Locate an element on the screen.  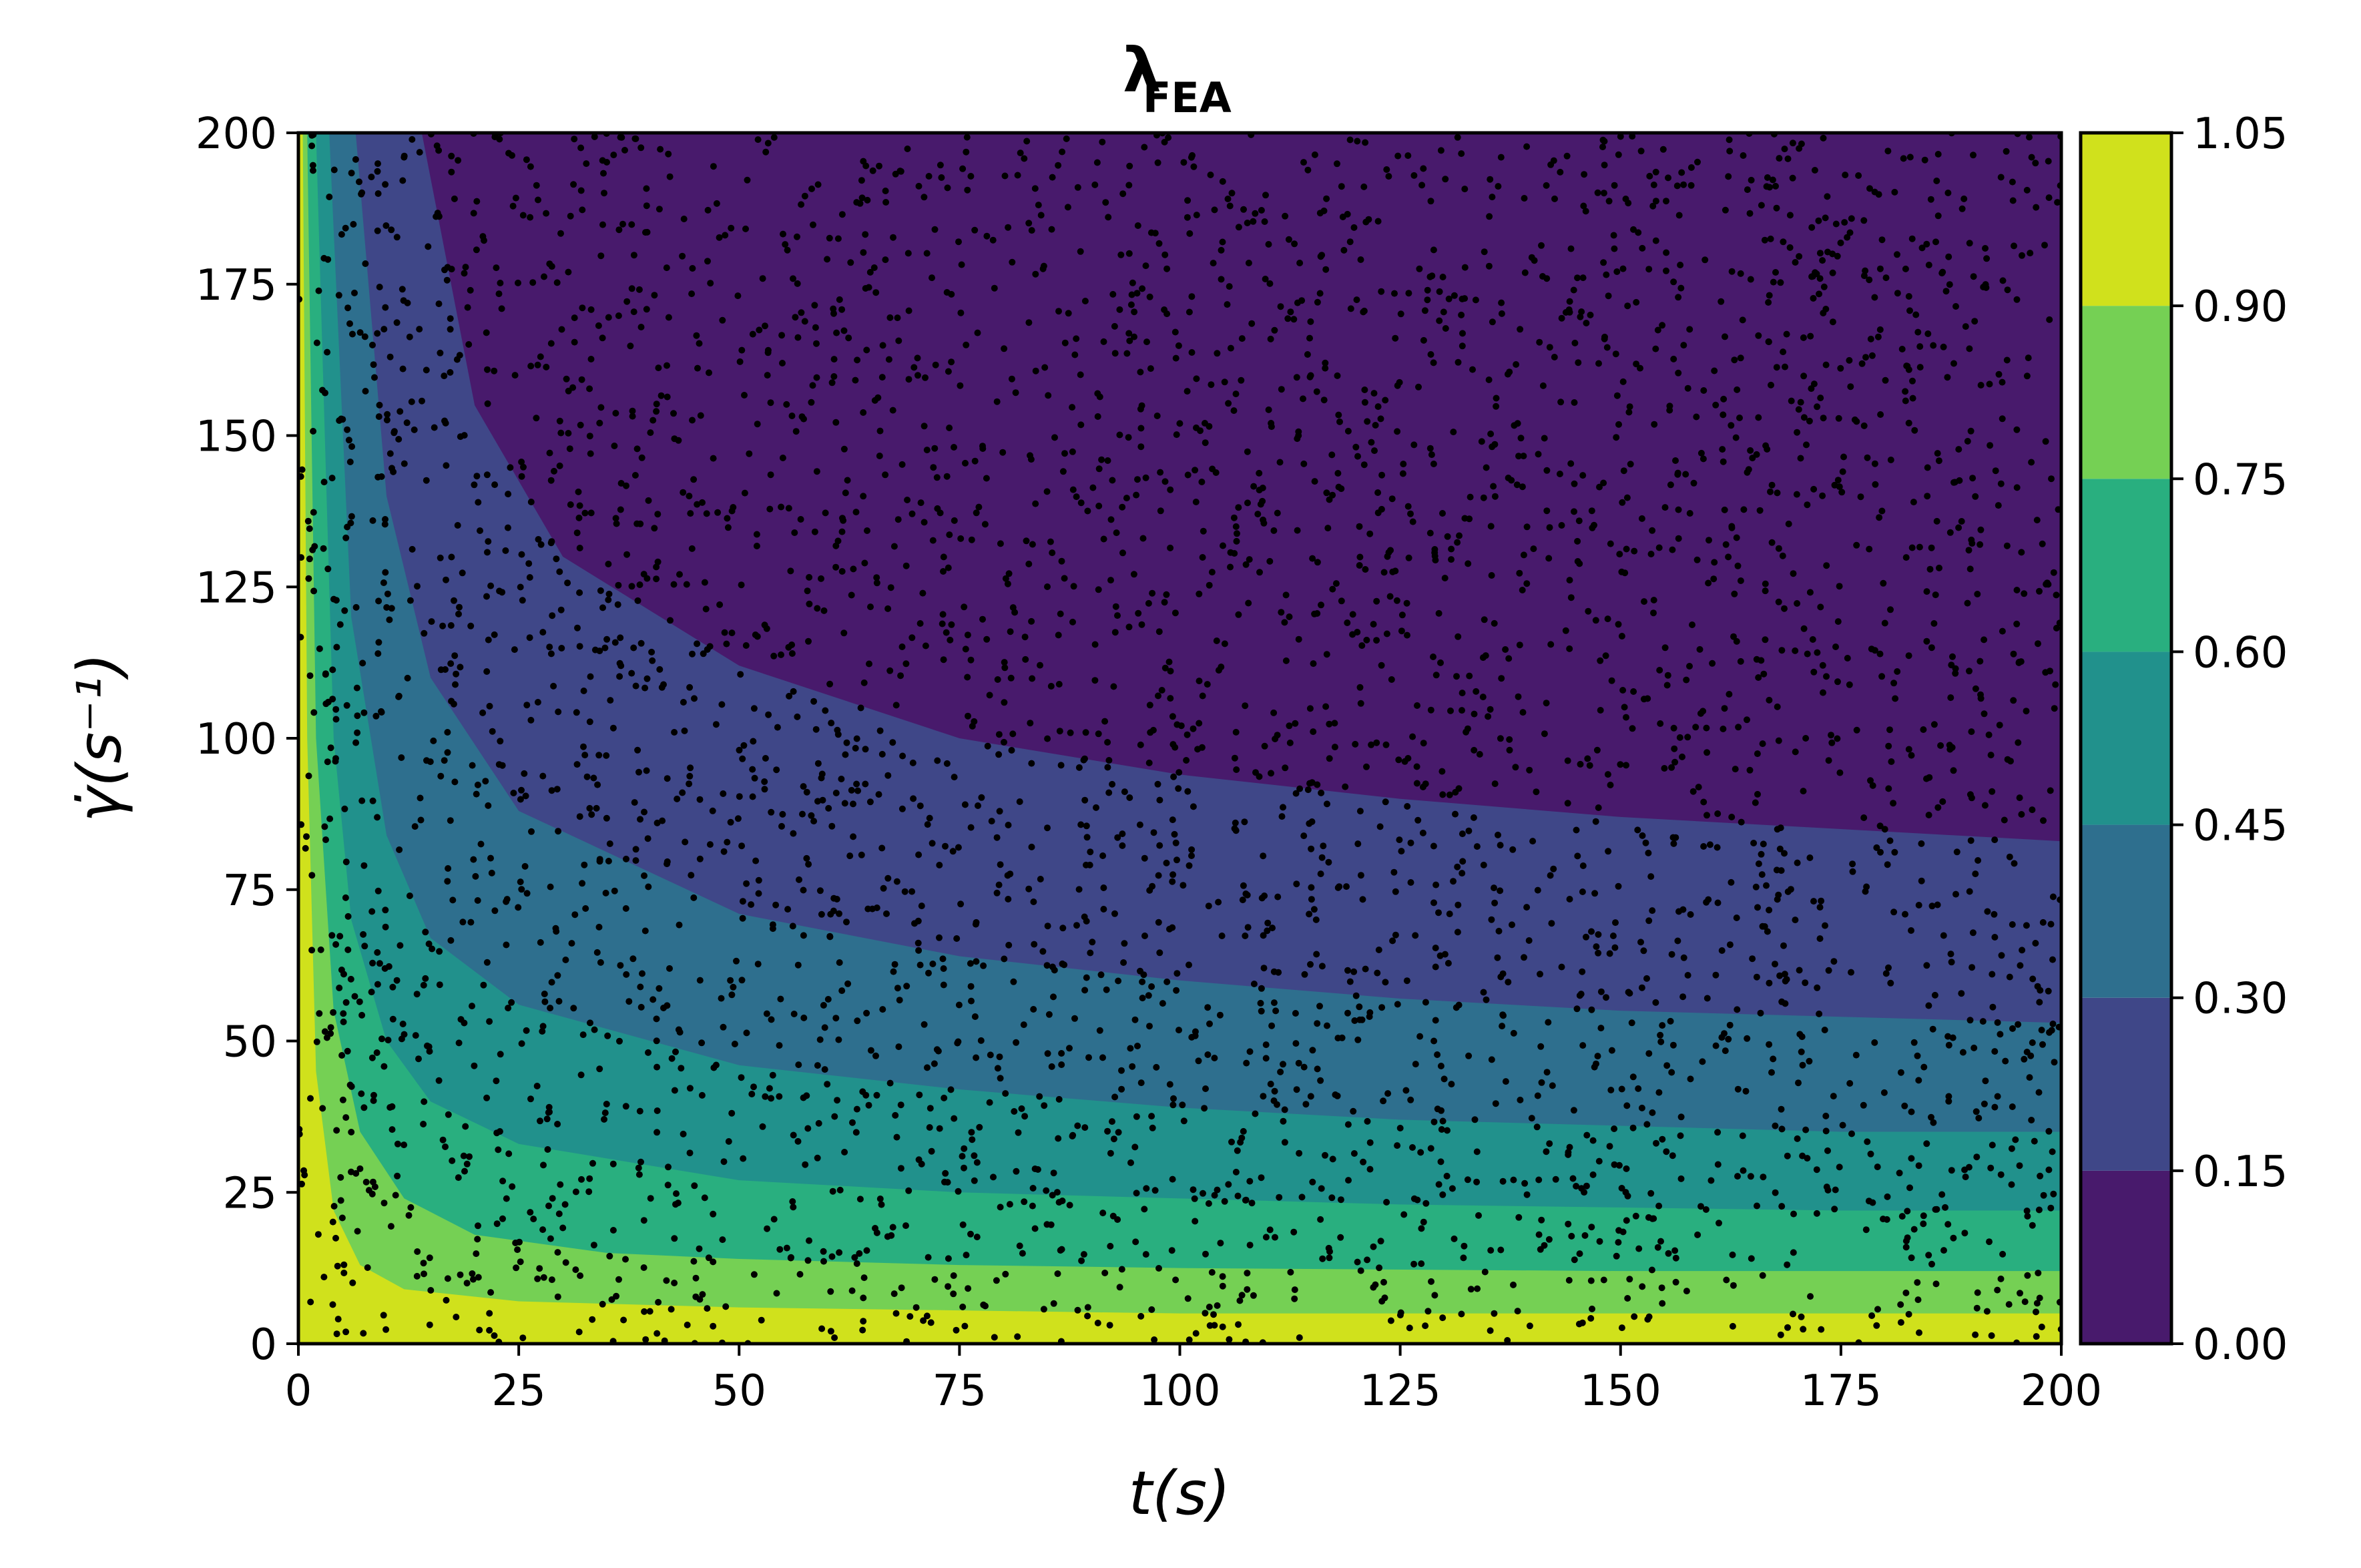
colorbar-frame is located at coordinates (2126, 739).